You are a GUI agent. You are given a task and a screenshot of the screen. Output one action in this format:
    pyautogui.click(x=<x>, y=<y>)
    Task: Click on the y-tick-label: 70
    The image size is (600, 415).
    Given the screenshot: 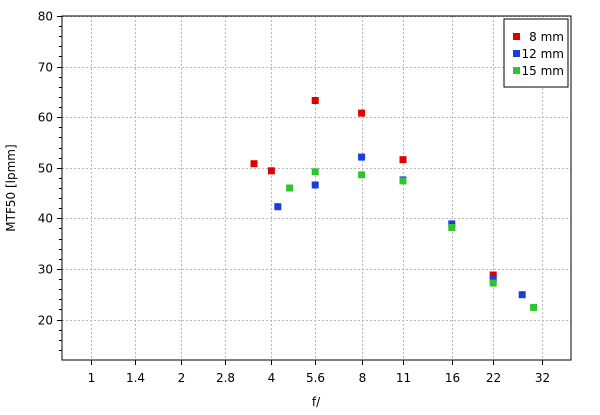 What is the action you would take?
    pyautogui.click(x=45, y=68)
    